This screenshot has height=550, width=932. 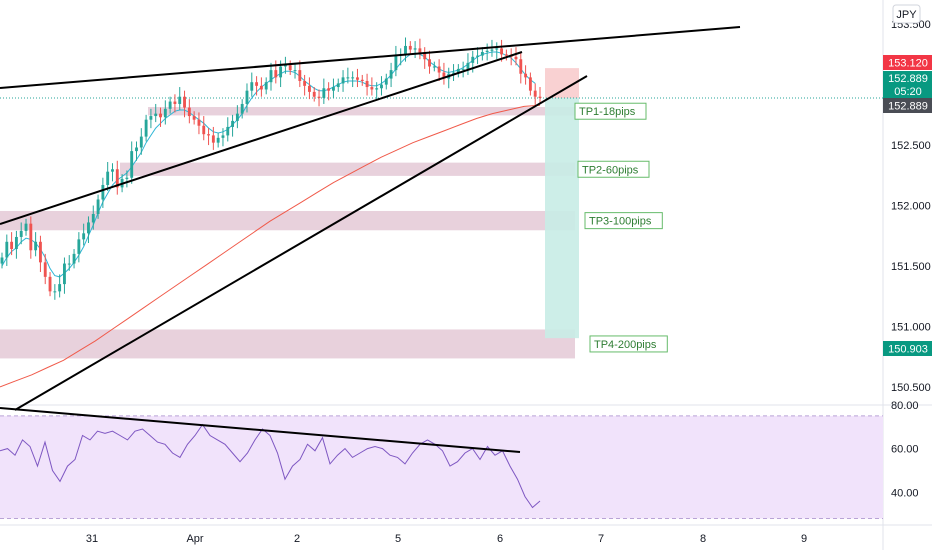 I want to click on target-label: TP1-18pips, so click(x=607, y=112).